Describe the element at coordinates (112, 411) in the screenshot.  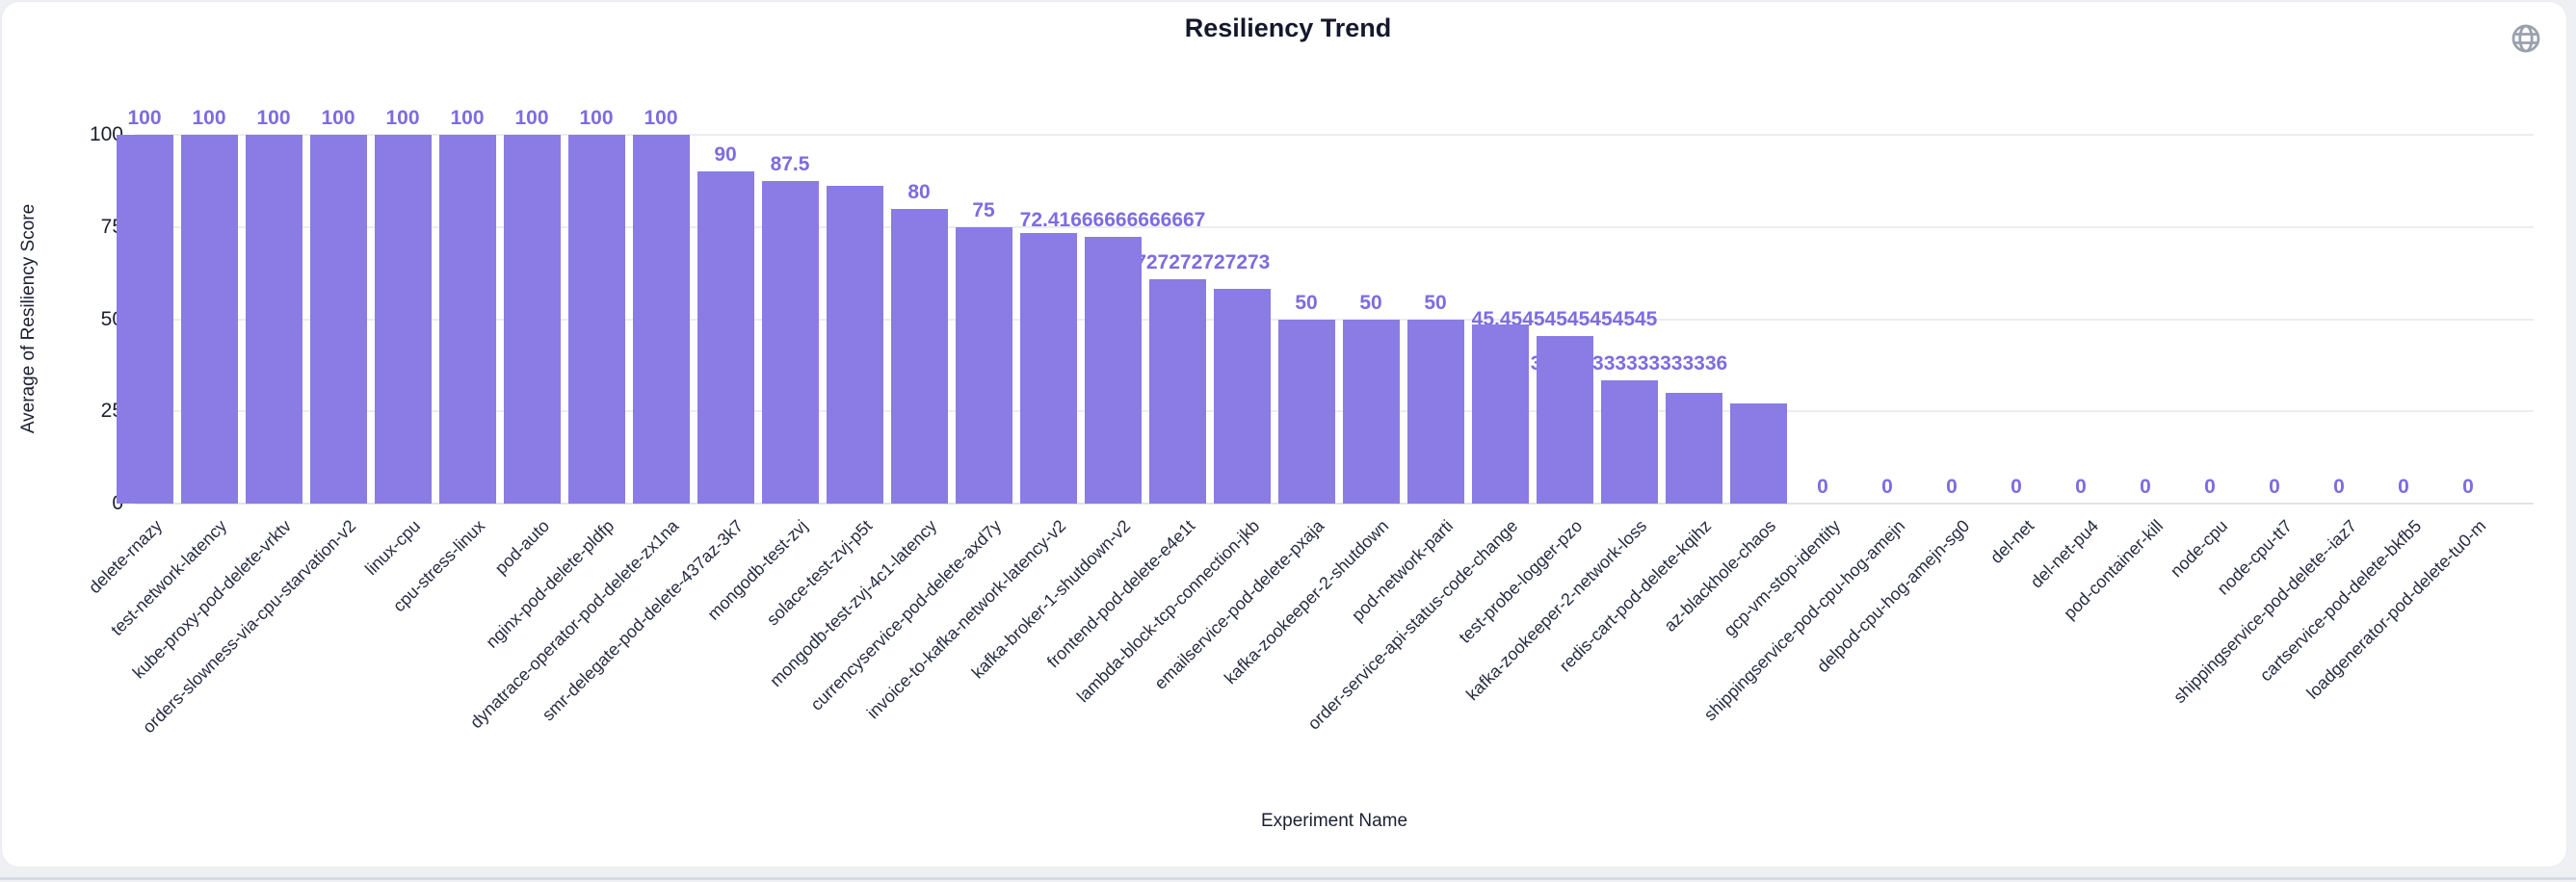
I see `y-tick-label: 25` at that location.